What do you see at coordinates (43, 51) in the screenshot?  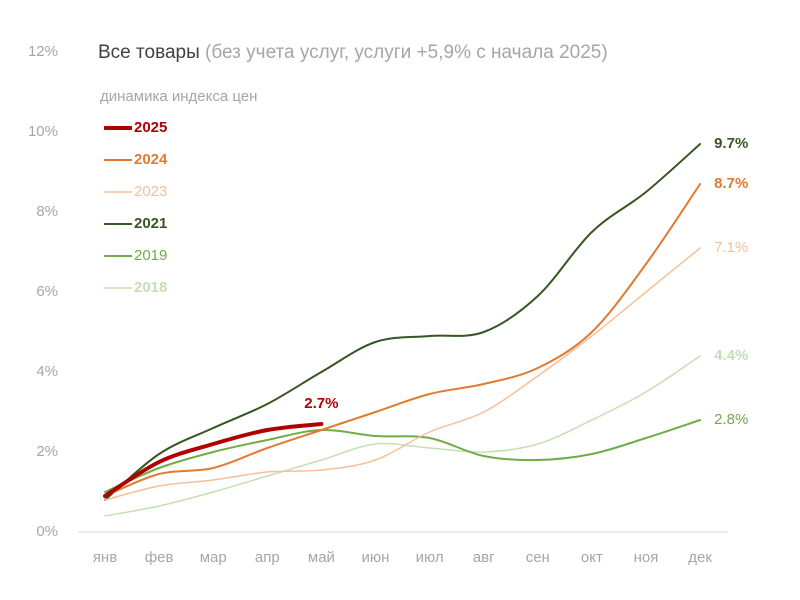 I see `y-tick-label: 12%` at bounding box center [43, 51].